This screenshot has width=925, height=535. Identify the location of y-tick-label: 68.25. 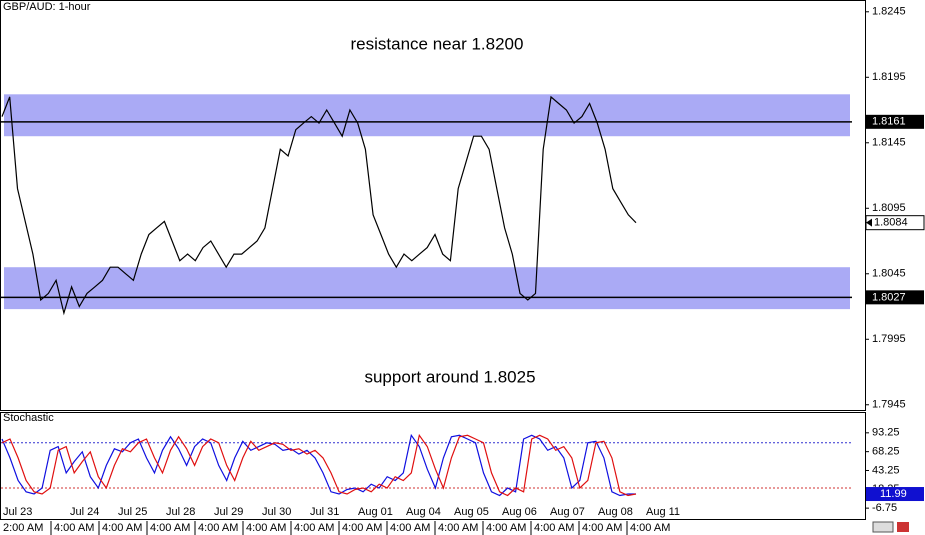
(886, 452).